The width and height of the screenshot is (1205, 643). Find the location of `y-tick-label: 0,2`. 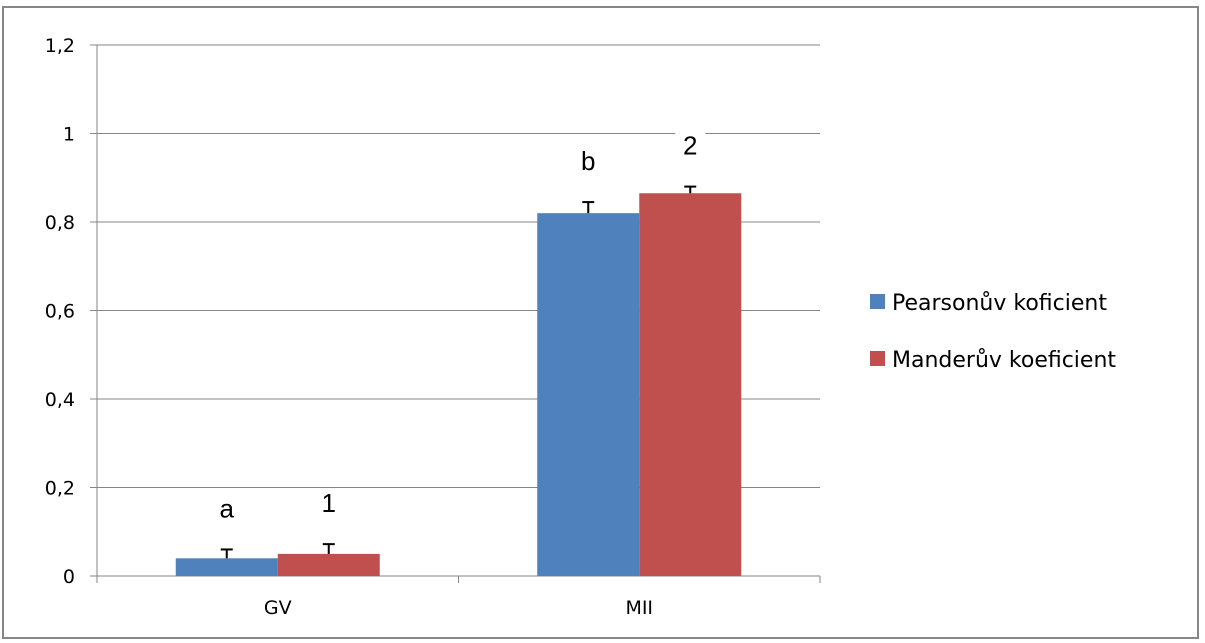

y-tick-label: 0,2 is located at coordinates (60, 489).